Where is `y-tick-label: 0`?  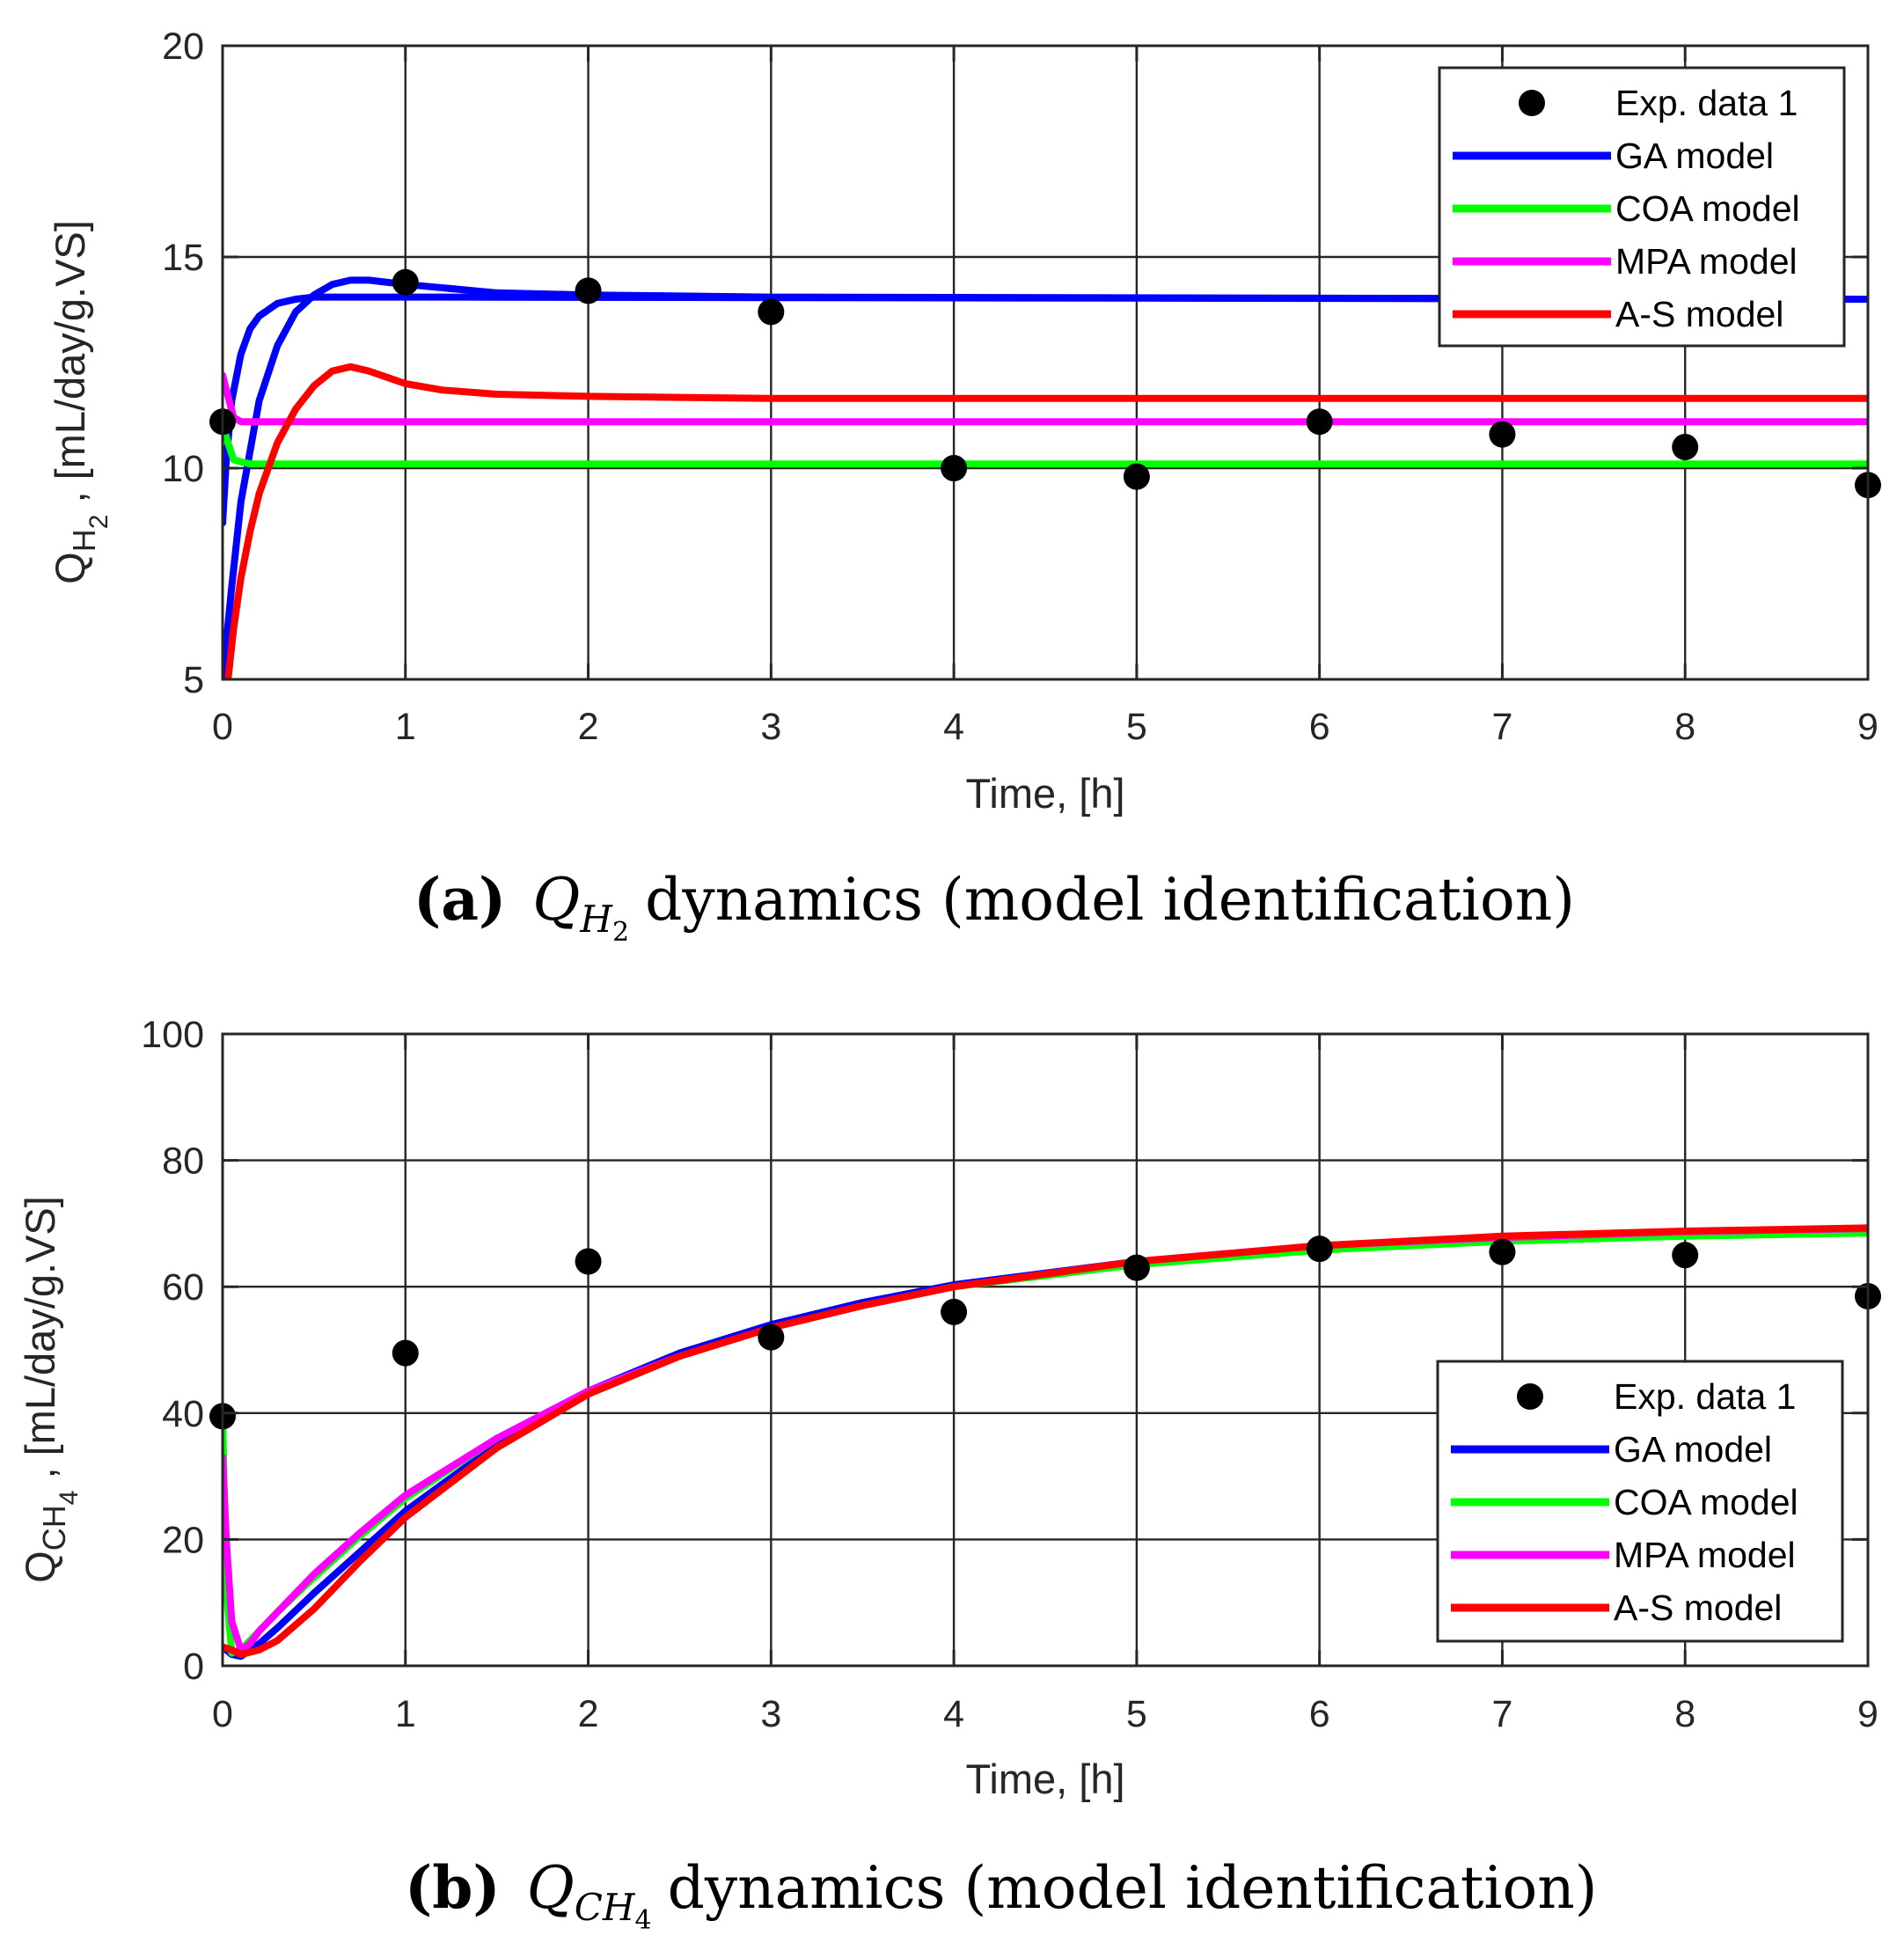
y-tick-label: 0 is located at coordinates (193, 1667).